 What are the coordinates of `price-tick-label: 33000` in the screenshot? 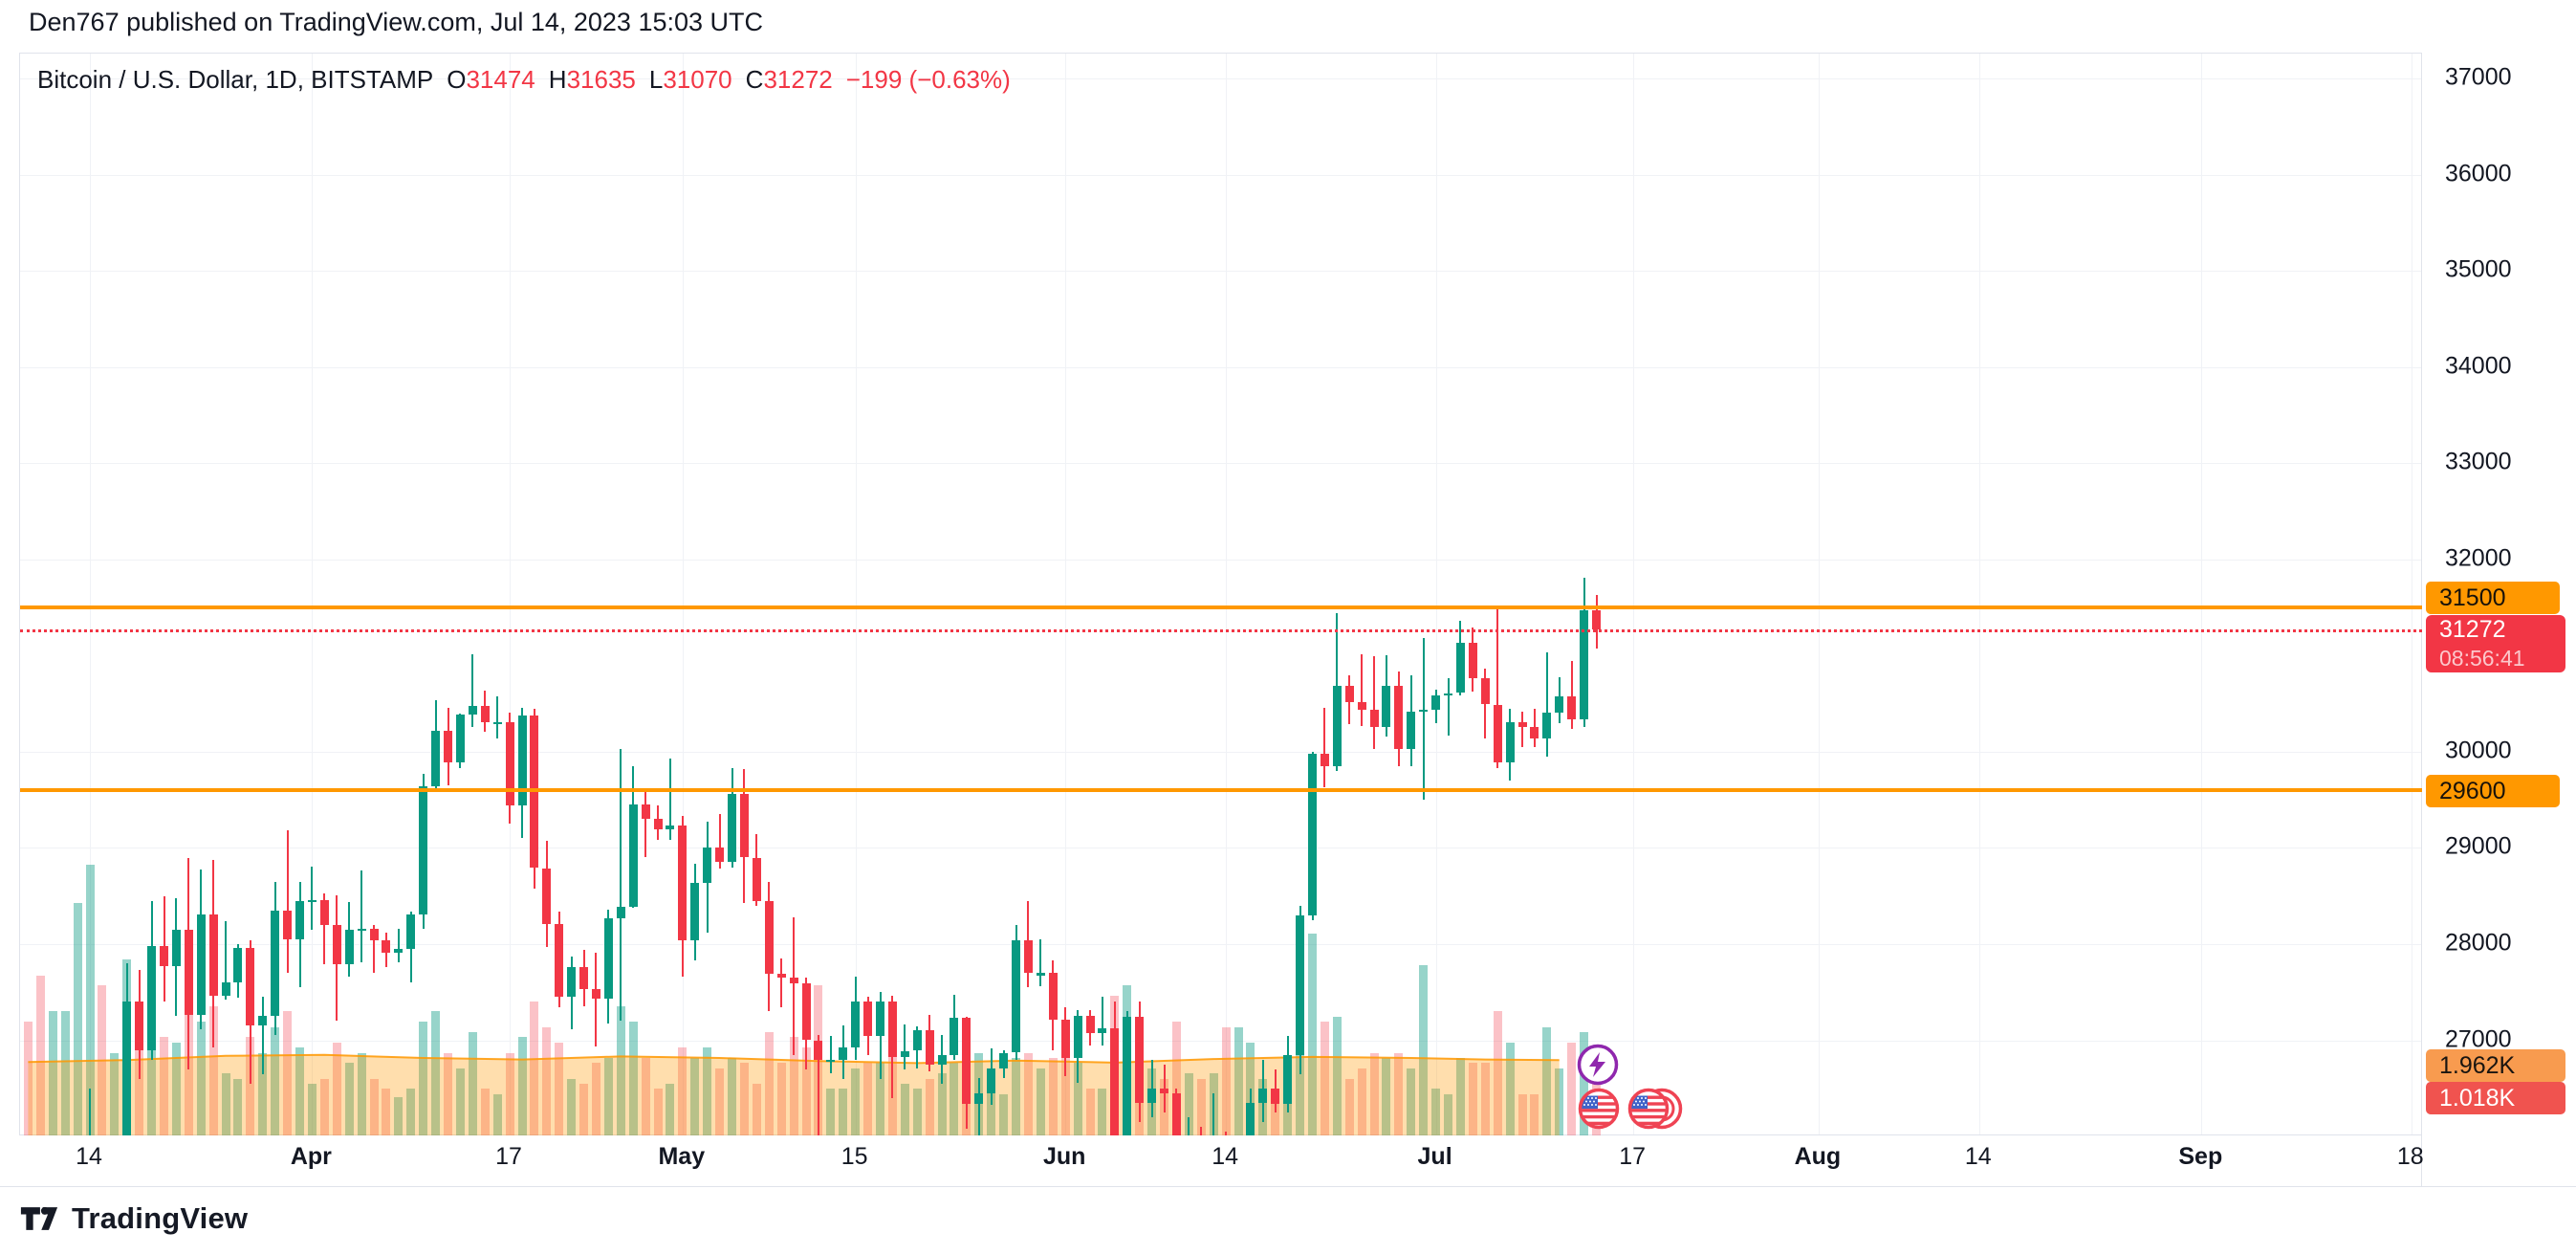 It's located at (2478, 461).